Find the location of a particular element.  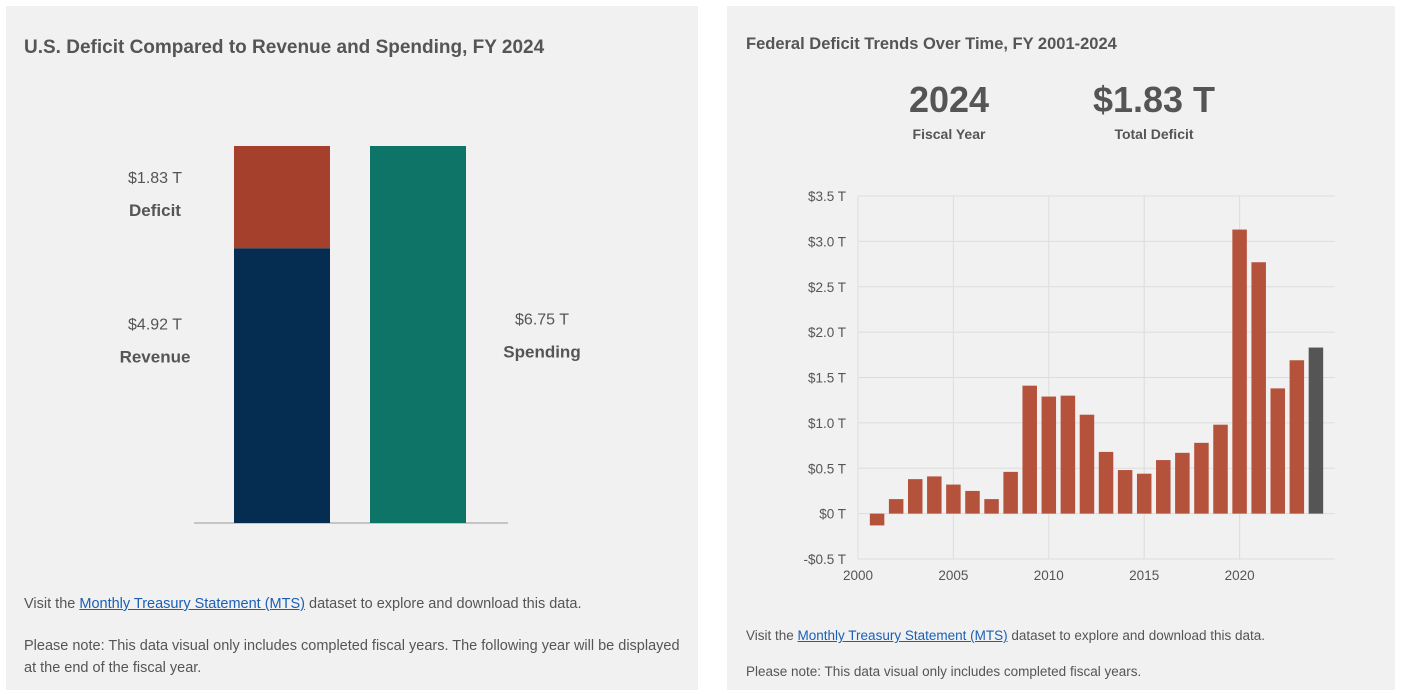

right-note-prefix: Visit the is located at coordinates (772, 635).